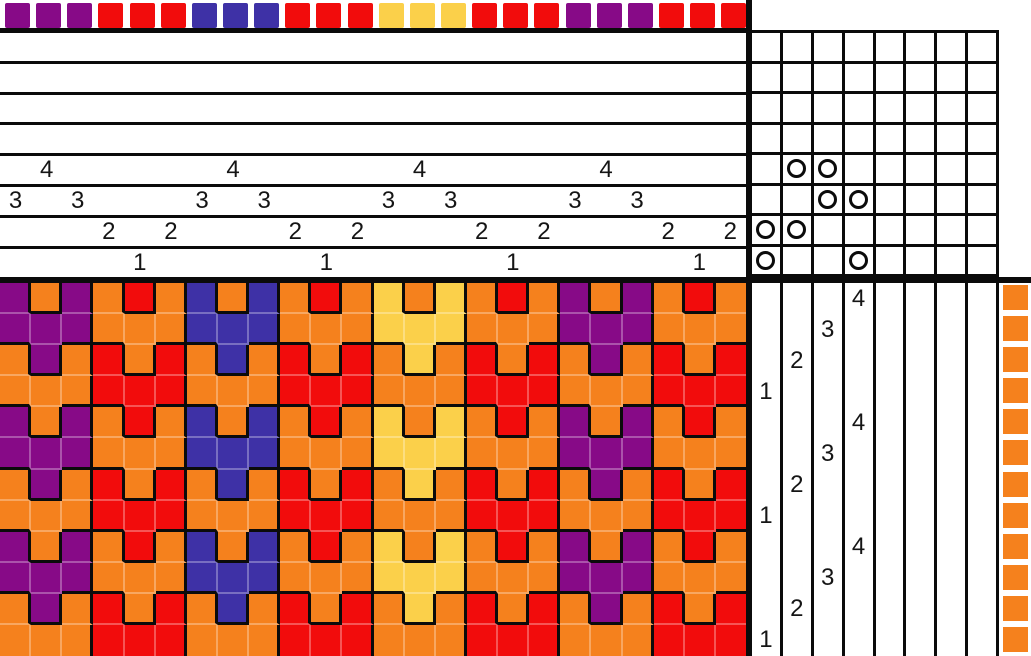 This screenshot has height=656, width=1031. I want to click on treadling-cell: 3, so click(829, 578).